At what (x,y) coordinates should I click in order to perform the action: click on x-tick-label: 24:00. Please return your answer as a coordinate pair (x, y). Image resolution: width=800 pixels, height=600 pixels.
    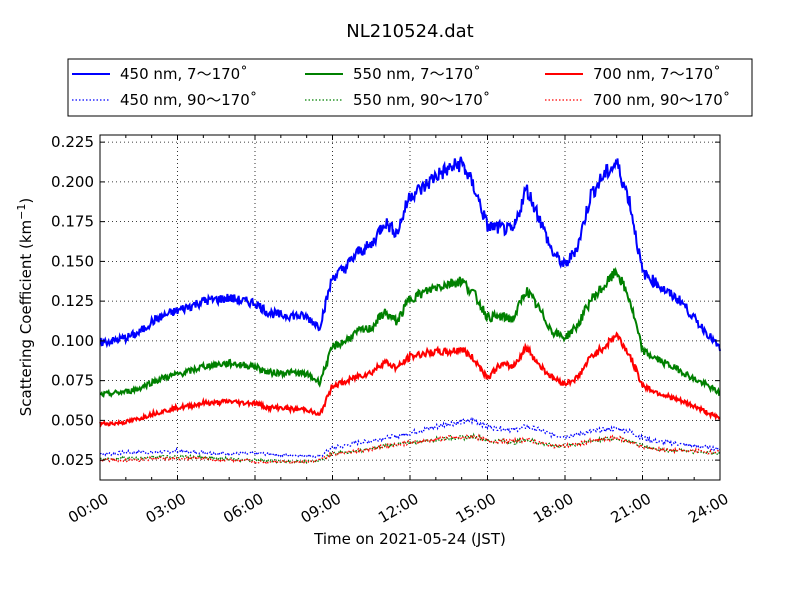
    Looking at the image, I should click on (708, 508).